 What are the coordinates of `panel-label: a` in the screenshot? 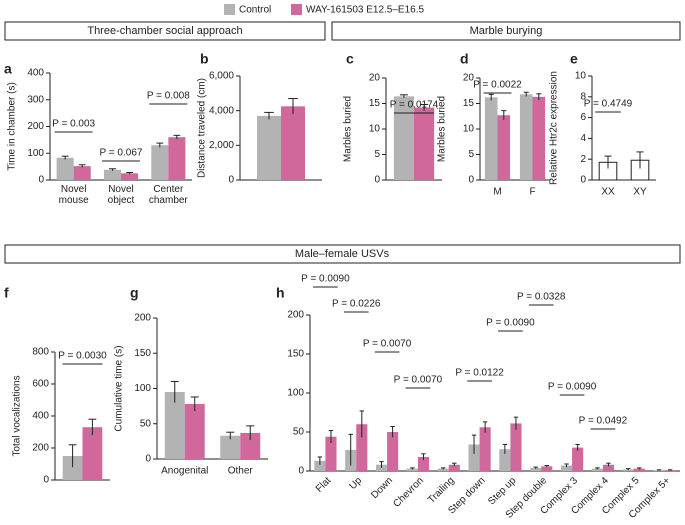 It's located at (8, 69).